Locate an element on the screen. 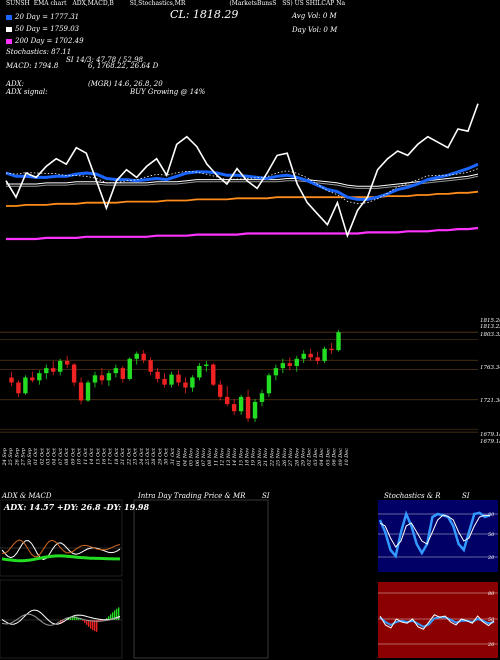 This screenshot has width=500, height=660. date-tick-label: 18 Oct is located at coordinates (117, 456).